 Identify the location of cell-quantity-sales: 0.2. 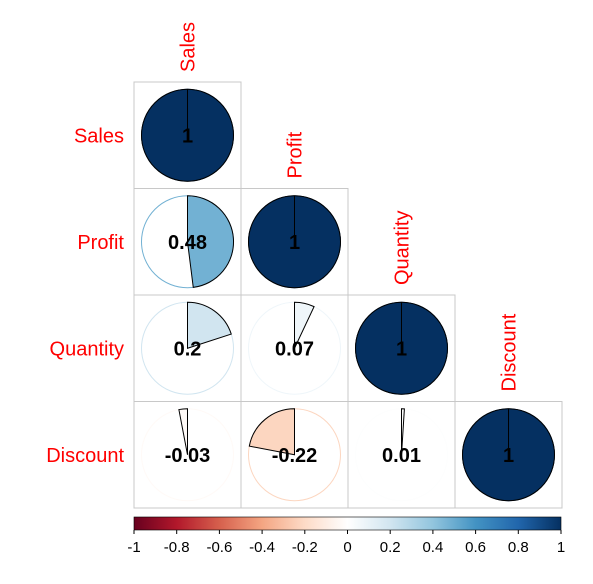
(187, 348).